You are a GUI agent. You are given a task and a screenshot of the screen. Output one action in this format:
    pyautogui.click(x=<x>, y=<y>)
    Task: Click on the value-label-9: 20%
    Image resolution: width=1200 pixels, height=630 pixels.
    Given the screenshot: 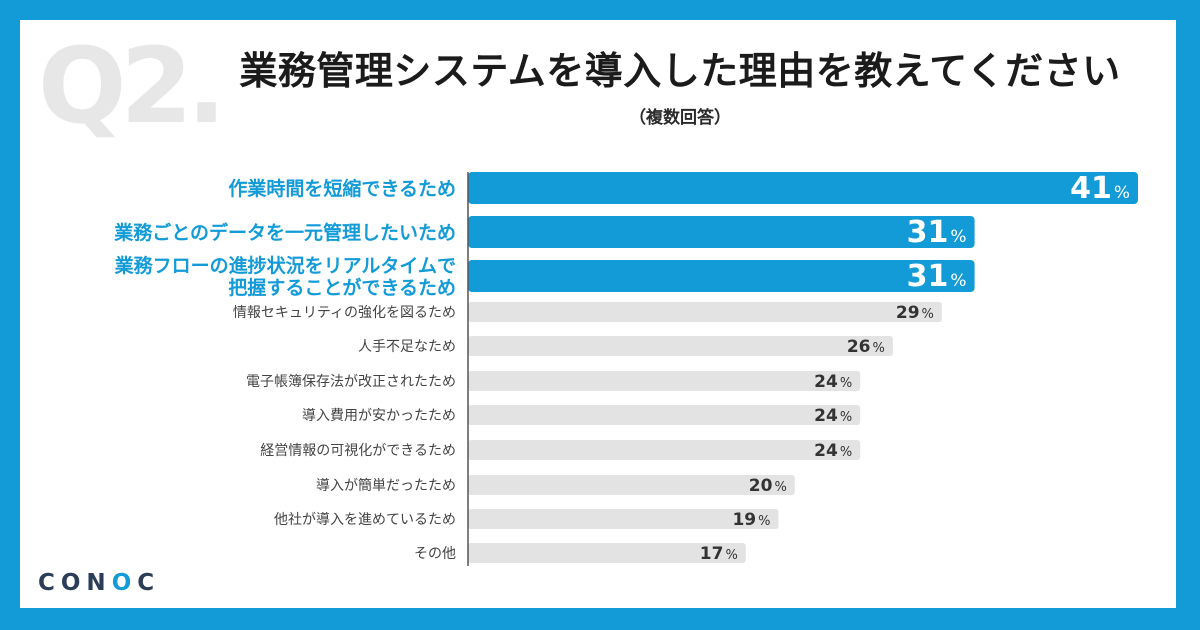 What is the action you would take?
    pyautogui.click(x=768, y=486)
    